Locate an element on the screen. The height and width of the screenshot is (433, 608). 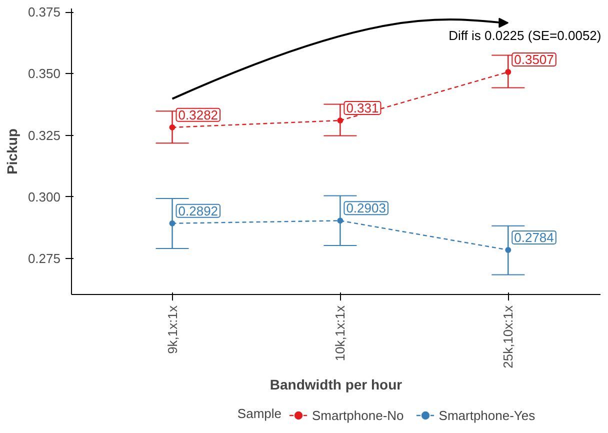
y-tick-label: 0.325 is located at coordinates (44, 135).